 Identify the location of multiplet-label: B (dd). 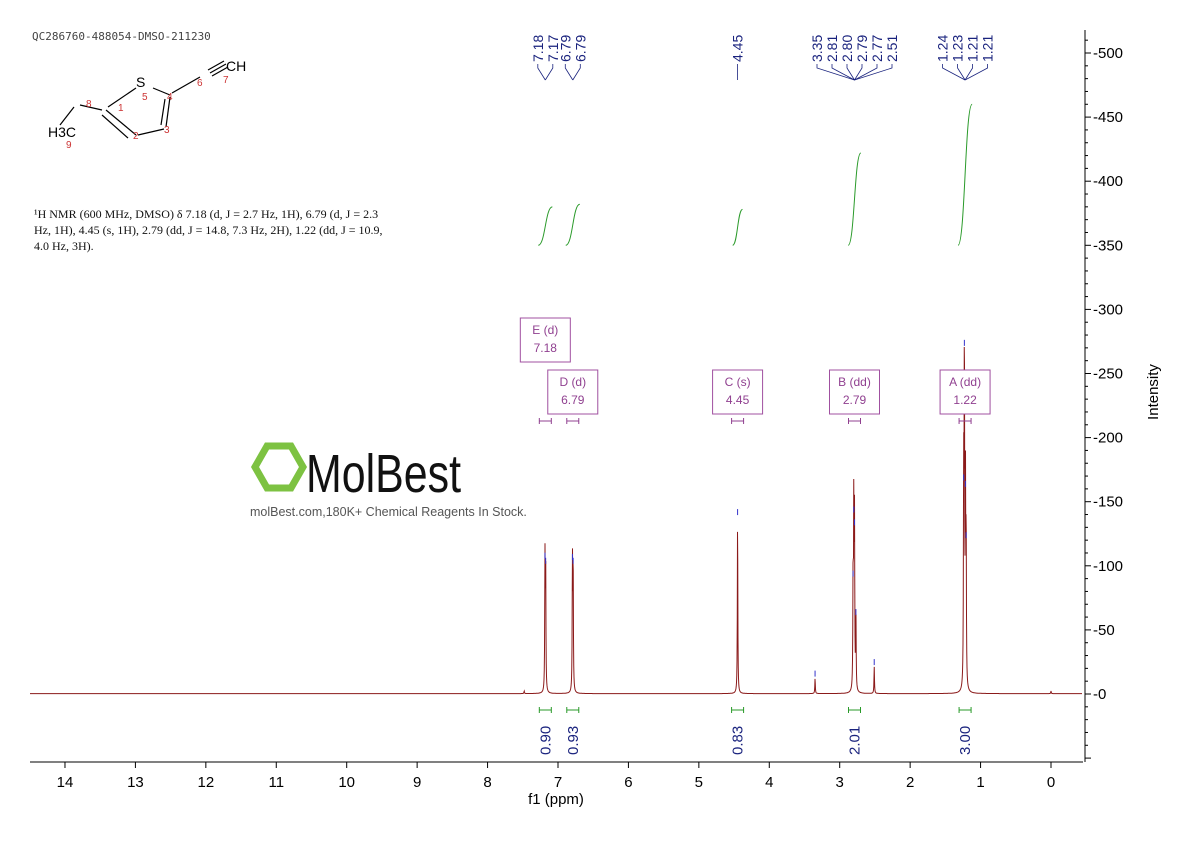
(854, 382).